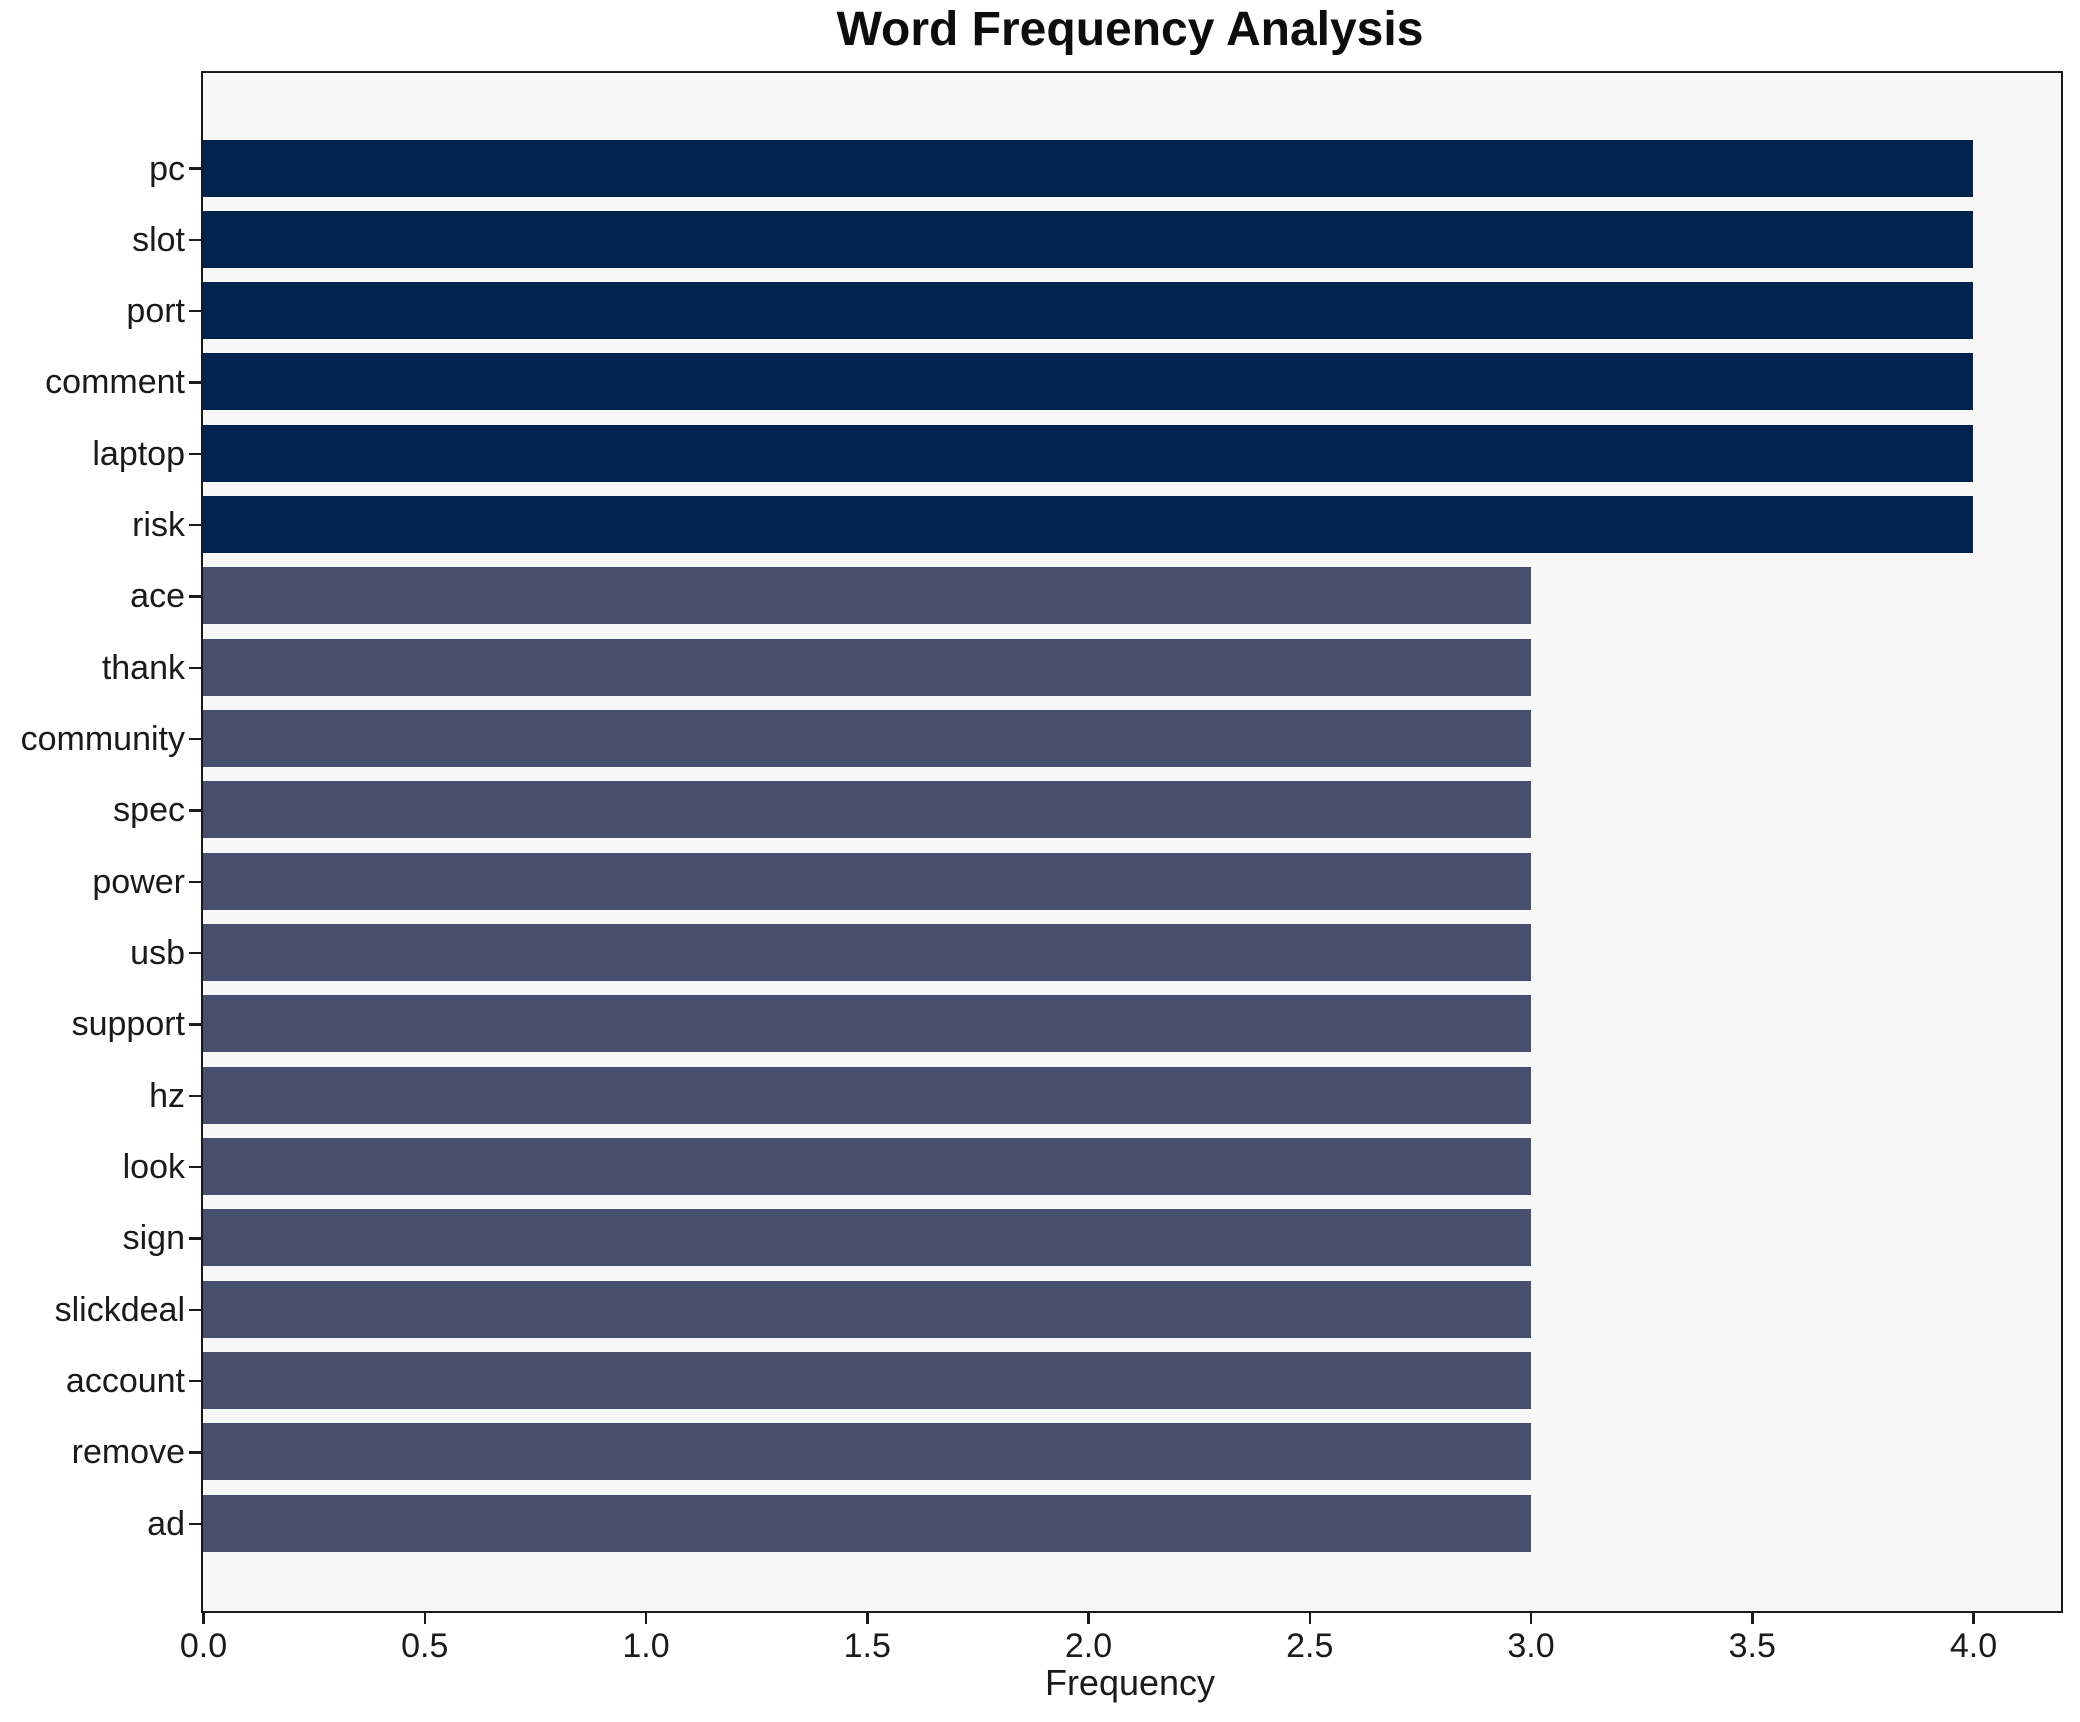 The image size is (2080, 1722). Describe the element at coordinates (158, 239) in the screenshot. I see `y-tick-label: slot` at that location.